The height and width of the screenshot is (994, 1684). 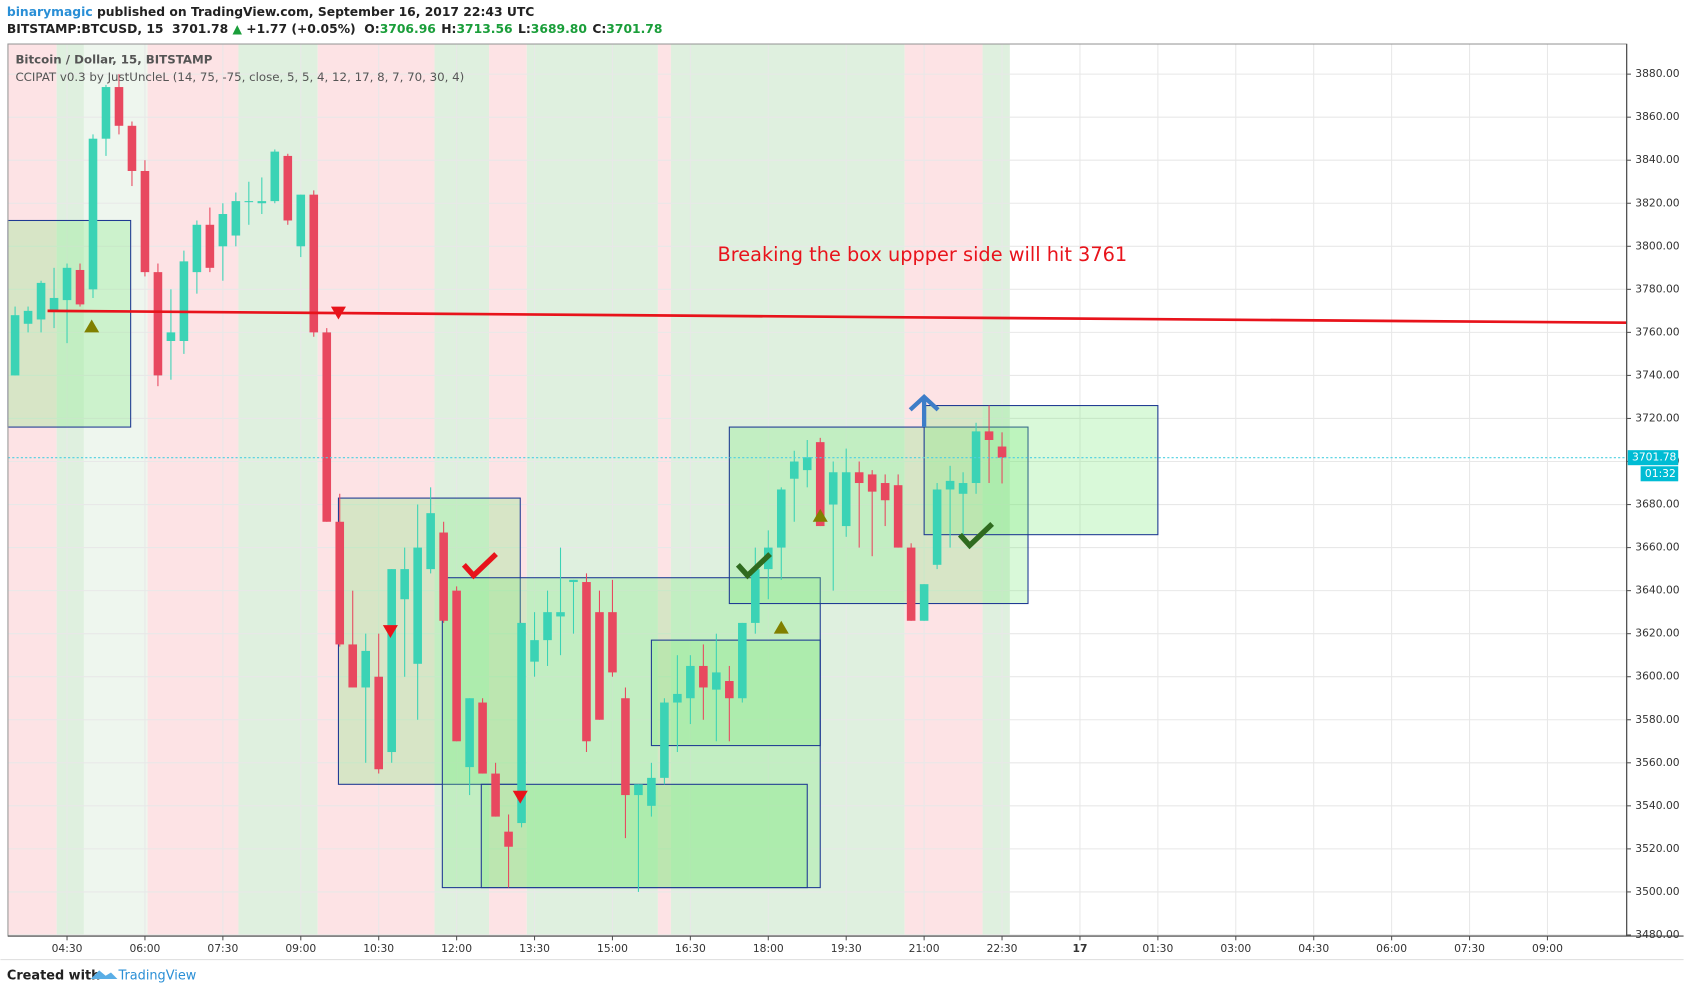 I want to click on h-value: 3713.56, so click(x=484, y=28).